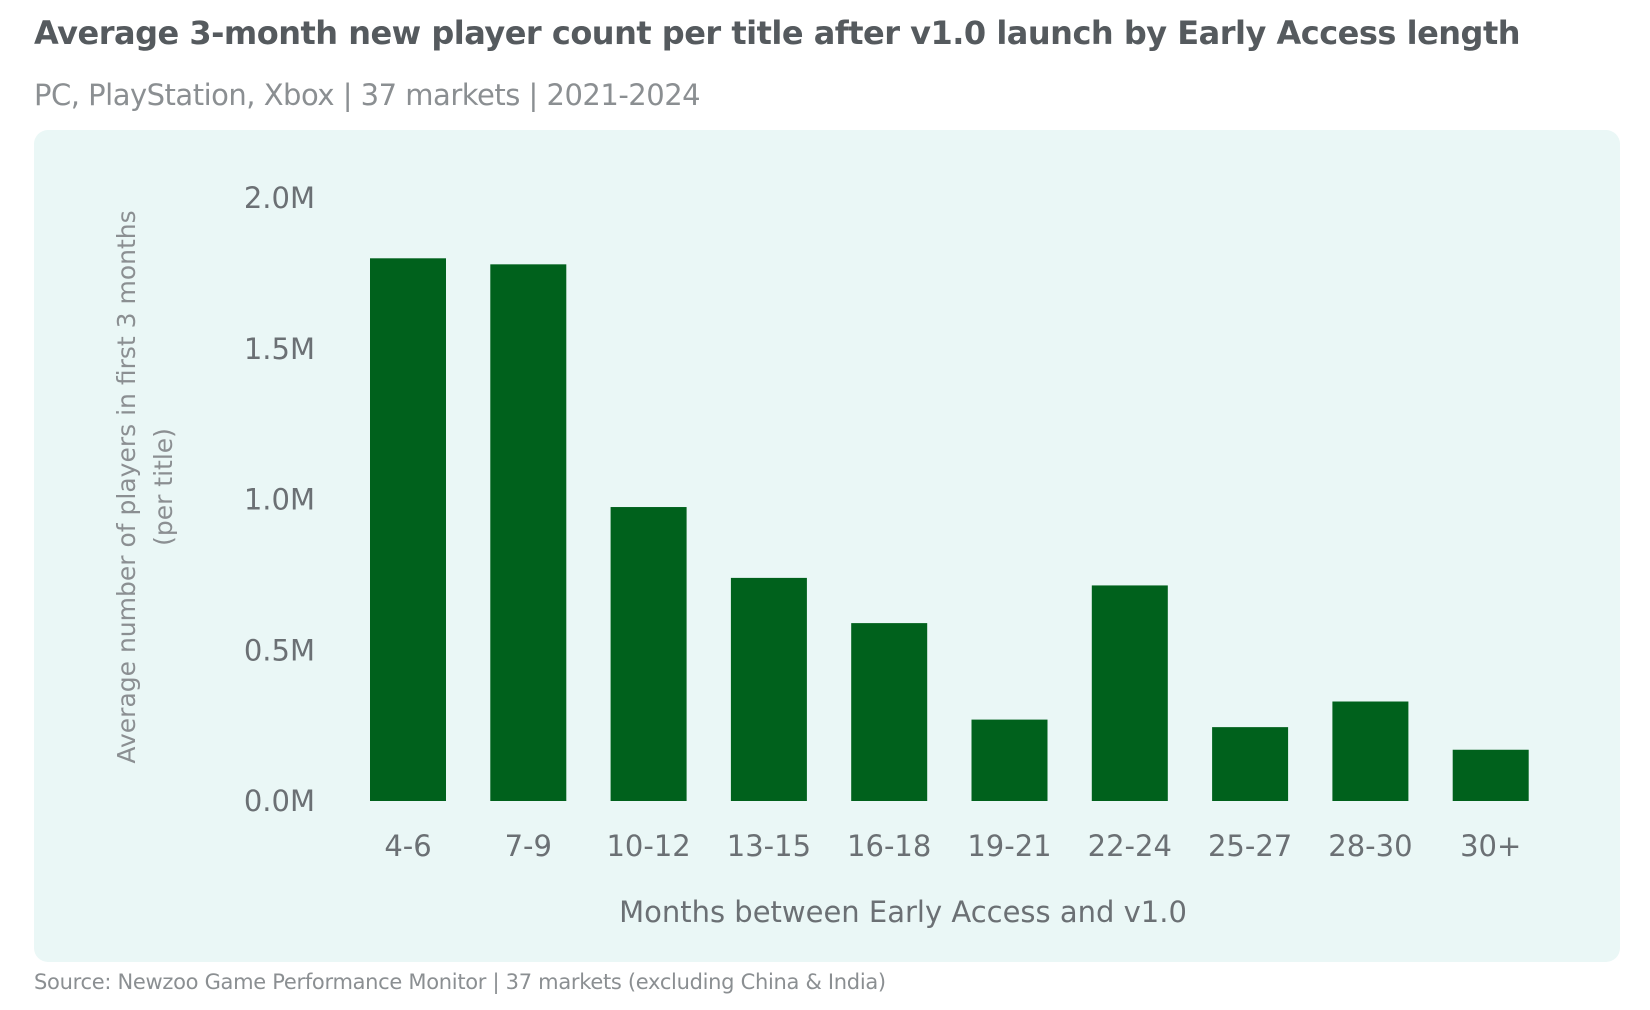 The height and width of the screenshot is (1010, 1650). Describe the element at coordinates (1250, 846) in the screenshot. I see `x-tick-label: 25-27` at that location.